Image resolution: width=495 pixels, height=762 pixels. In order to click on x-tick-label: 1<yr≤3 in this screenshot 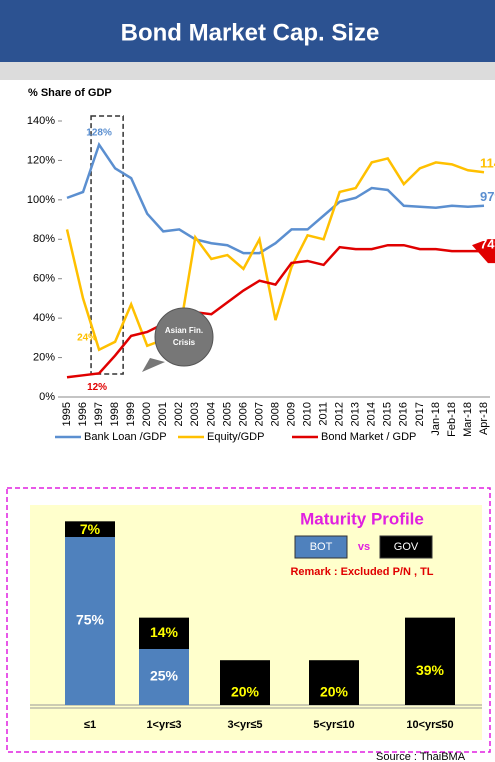, I will do `click(163, 725)`.